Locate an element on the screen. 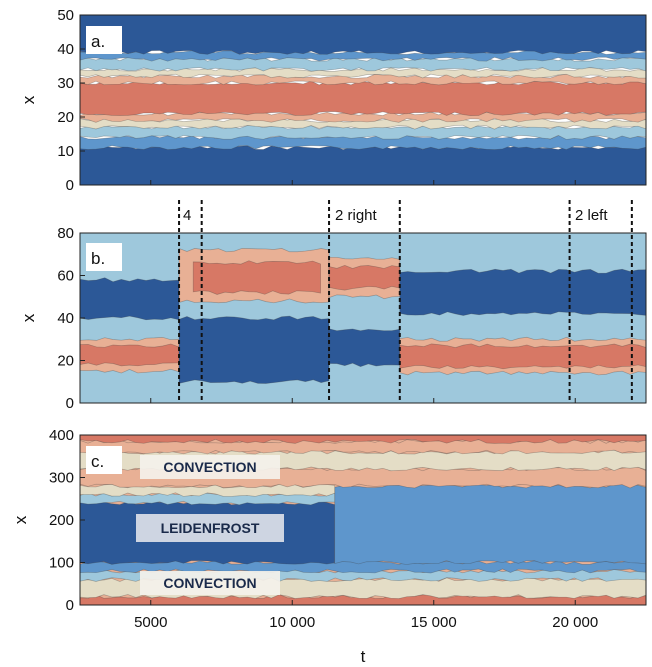 Image resolution: width=652 pixels, height=667 pixels. region-label-convection-bottom: CONVECTION is located at coordinates (209, 583).